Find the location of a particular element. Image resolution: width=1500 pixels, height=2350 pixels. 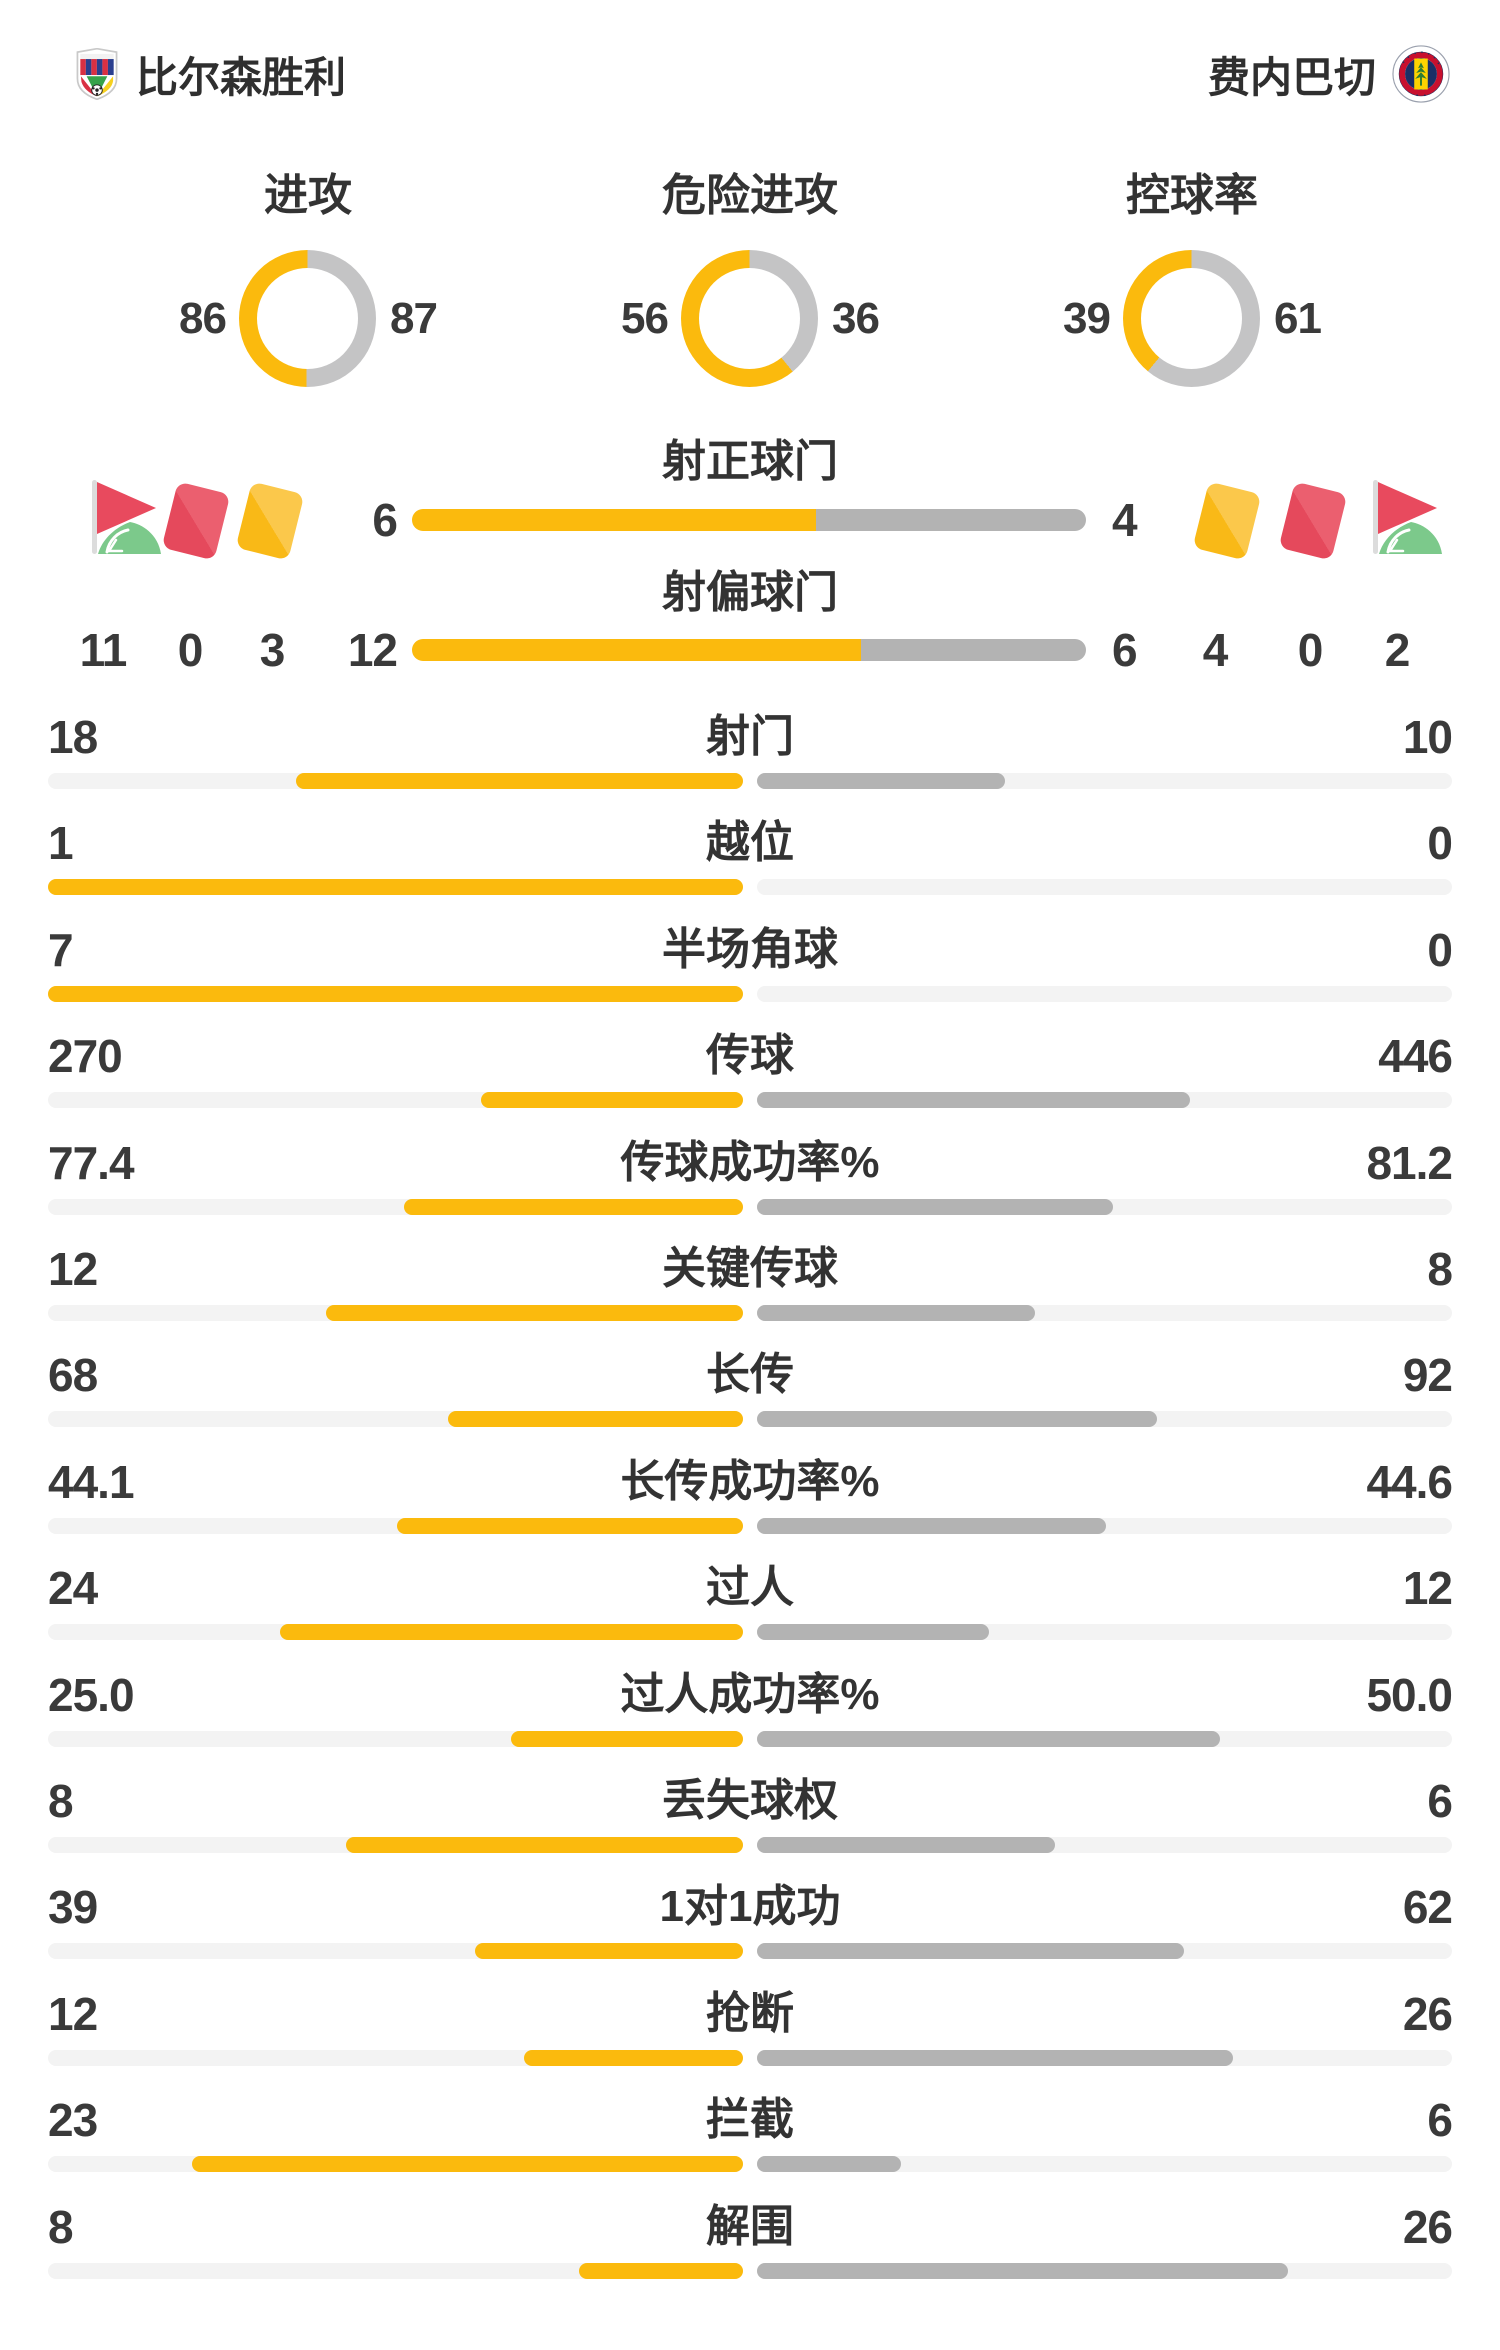

away-value: 0 is located at coordinates (1440, 950).